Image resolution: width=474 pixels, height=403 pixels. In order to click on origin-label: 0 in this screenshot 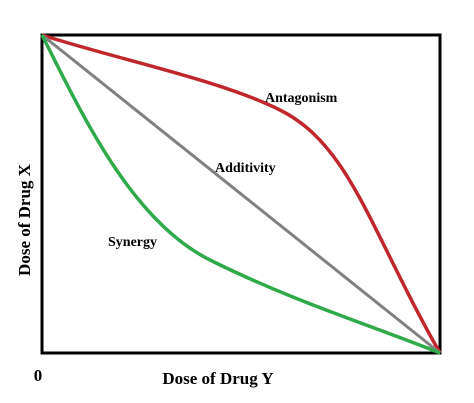, I will do `click(38, 375)`.